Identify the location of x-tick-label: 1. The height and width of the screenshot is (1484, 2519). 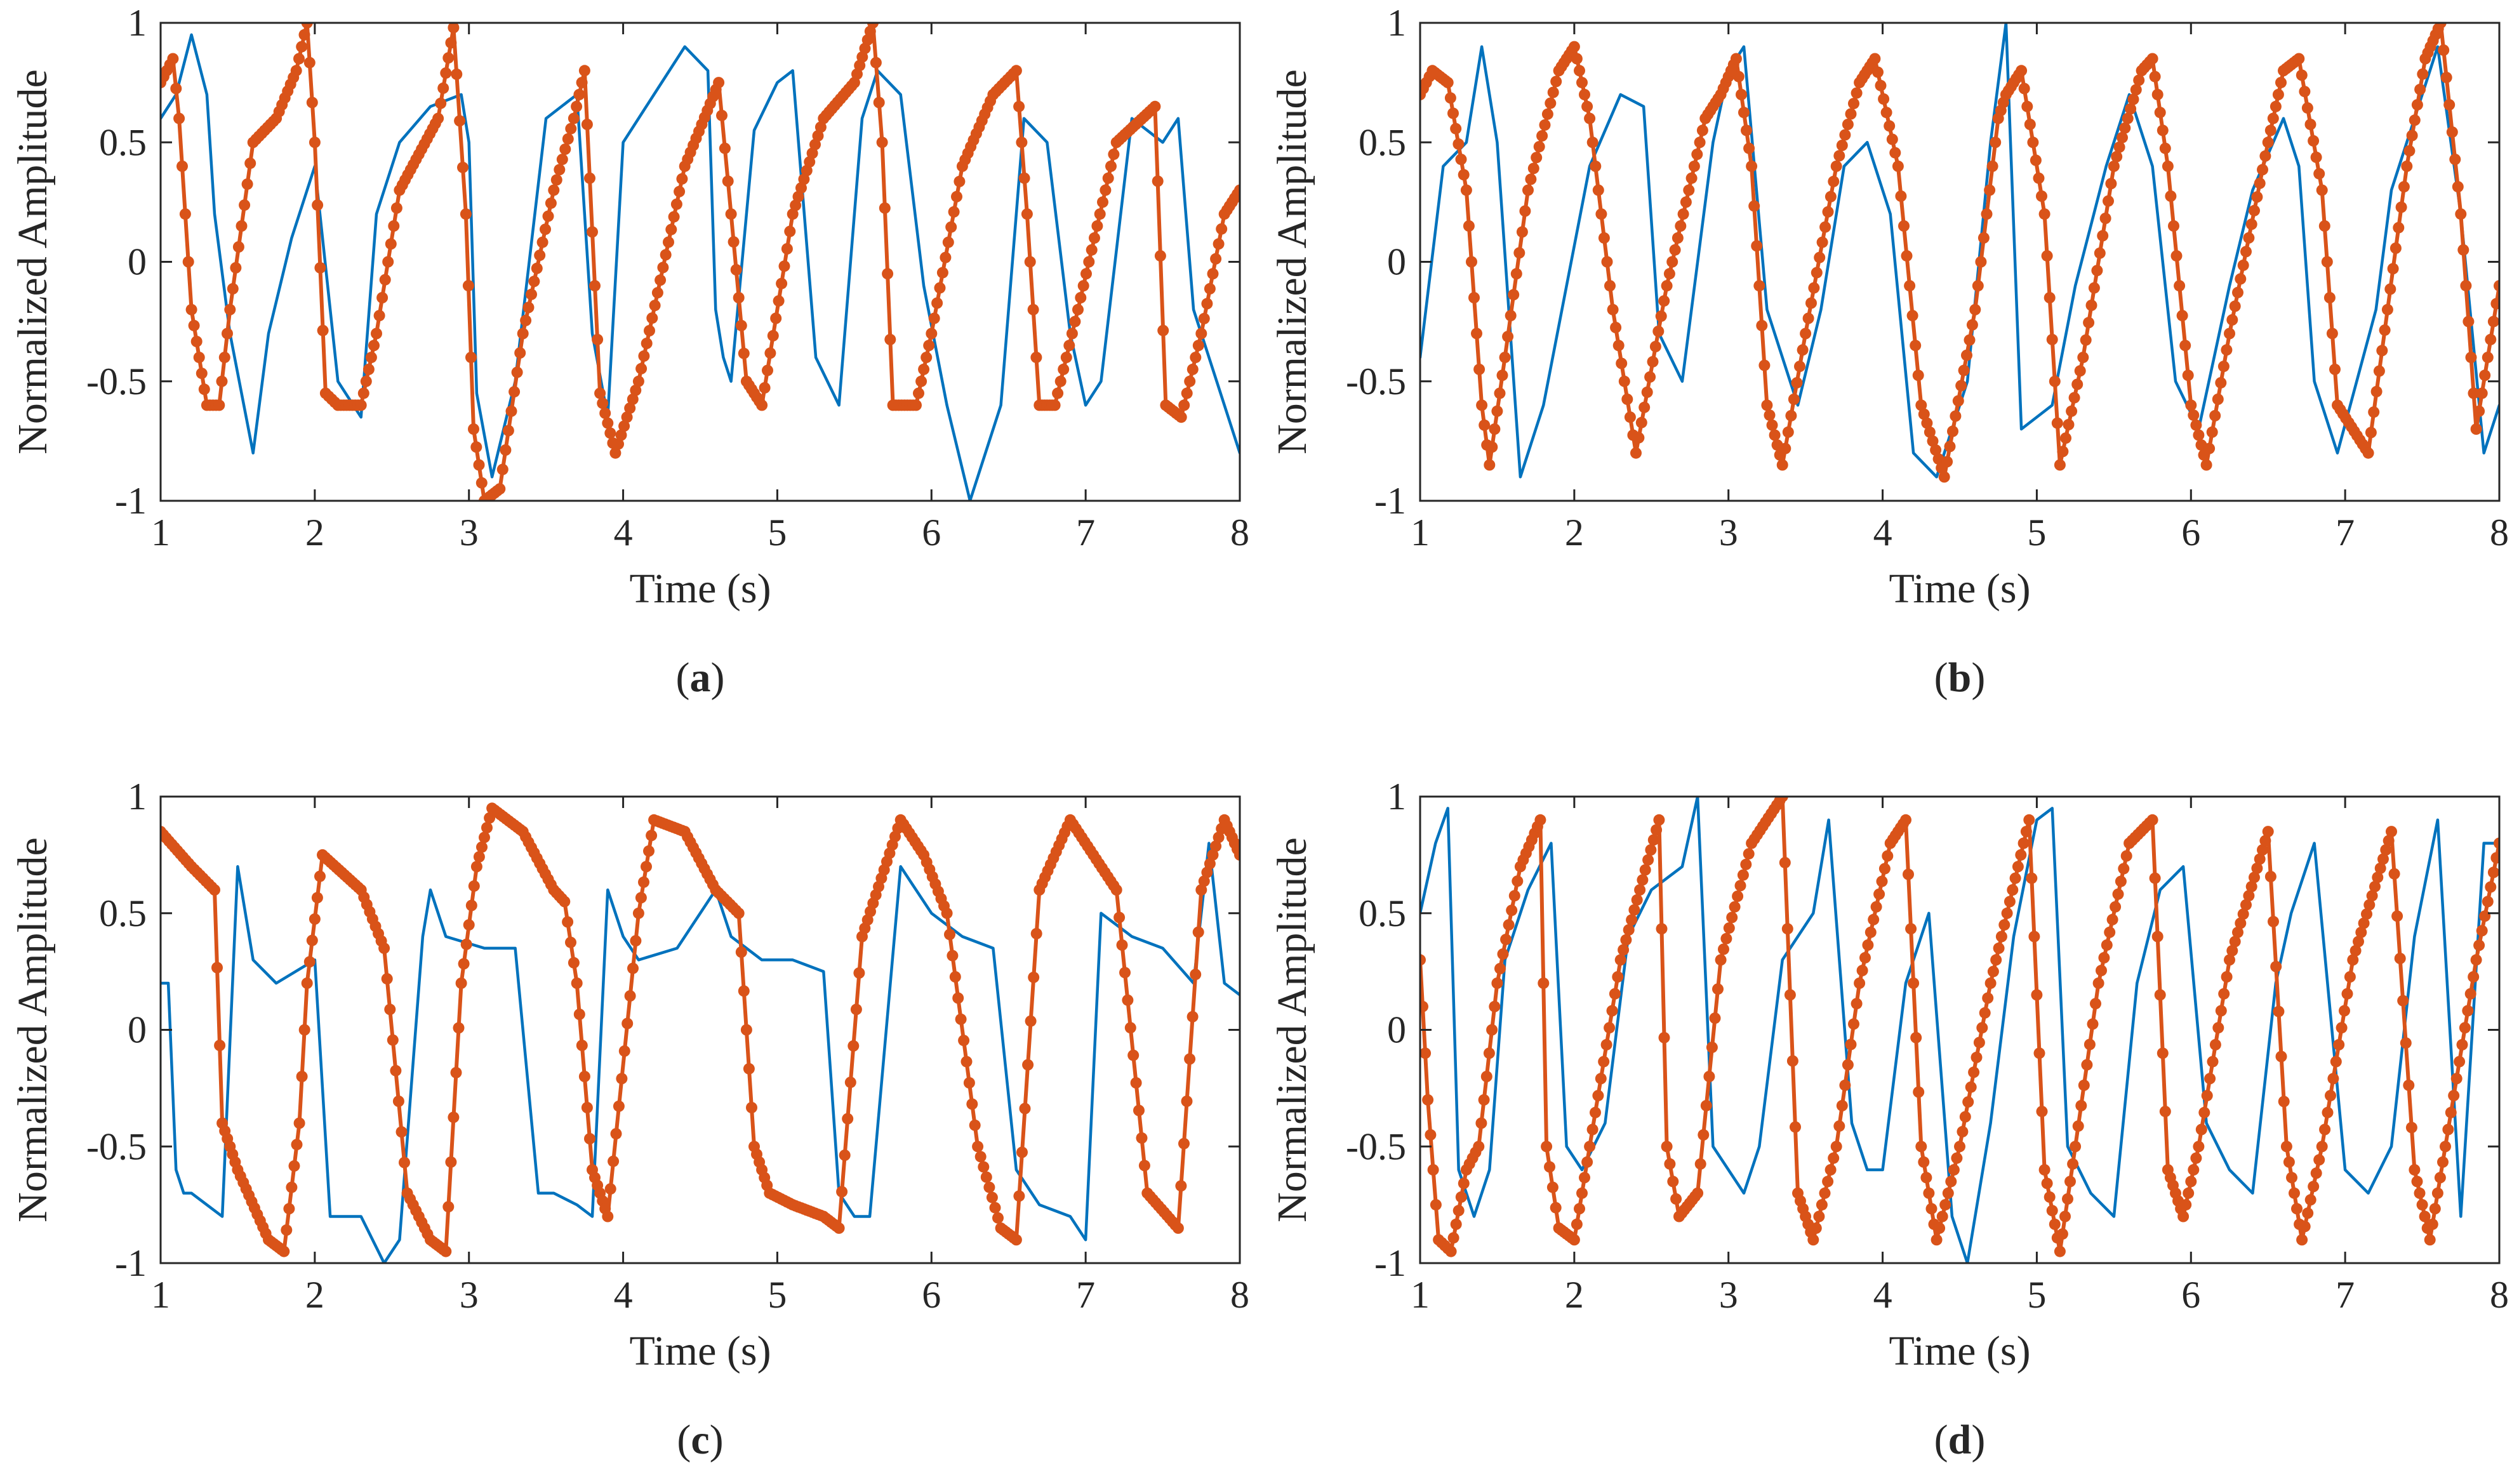
(160, 1295).